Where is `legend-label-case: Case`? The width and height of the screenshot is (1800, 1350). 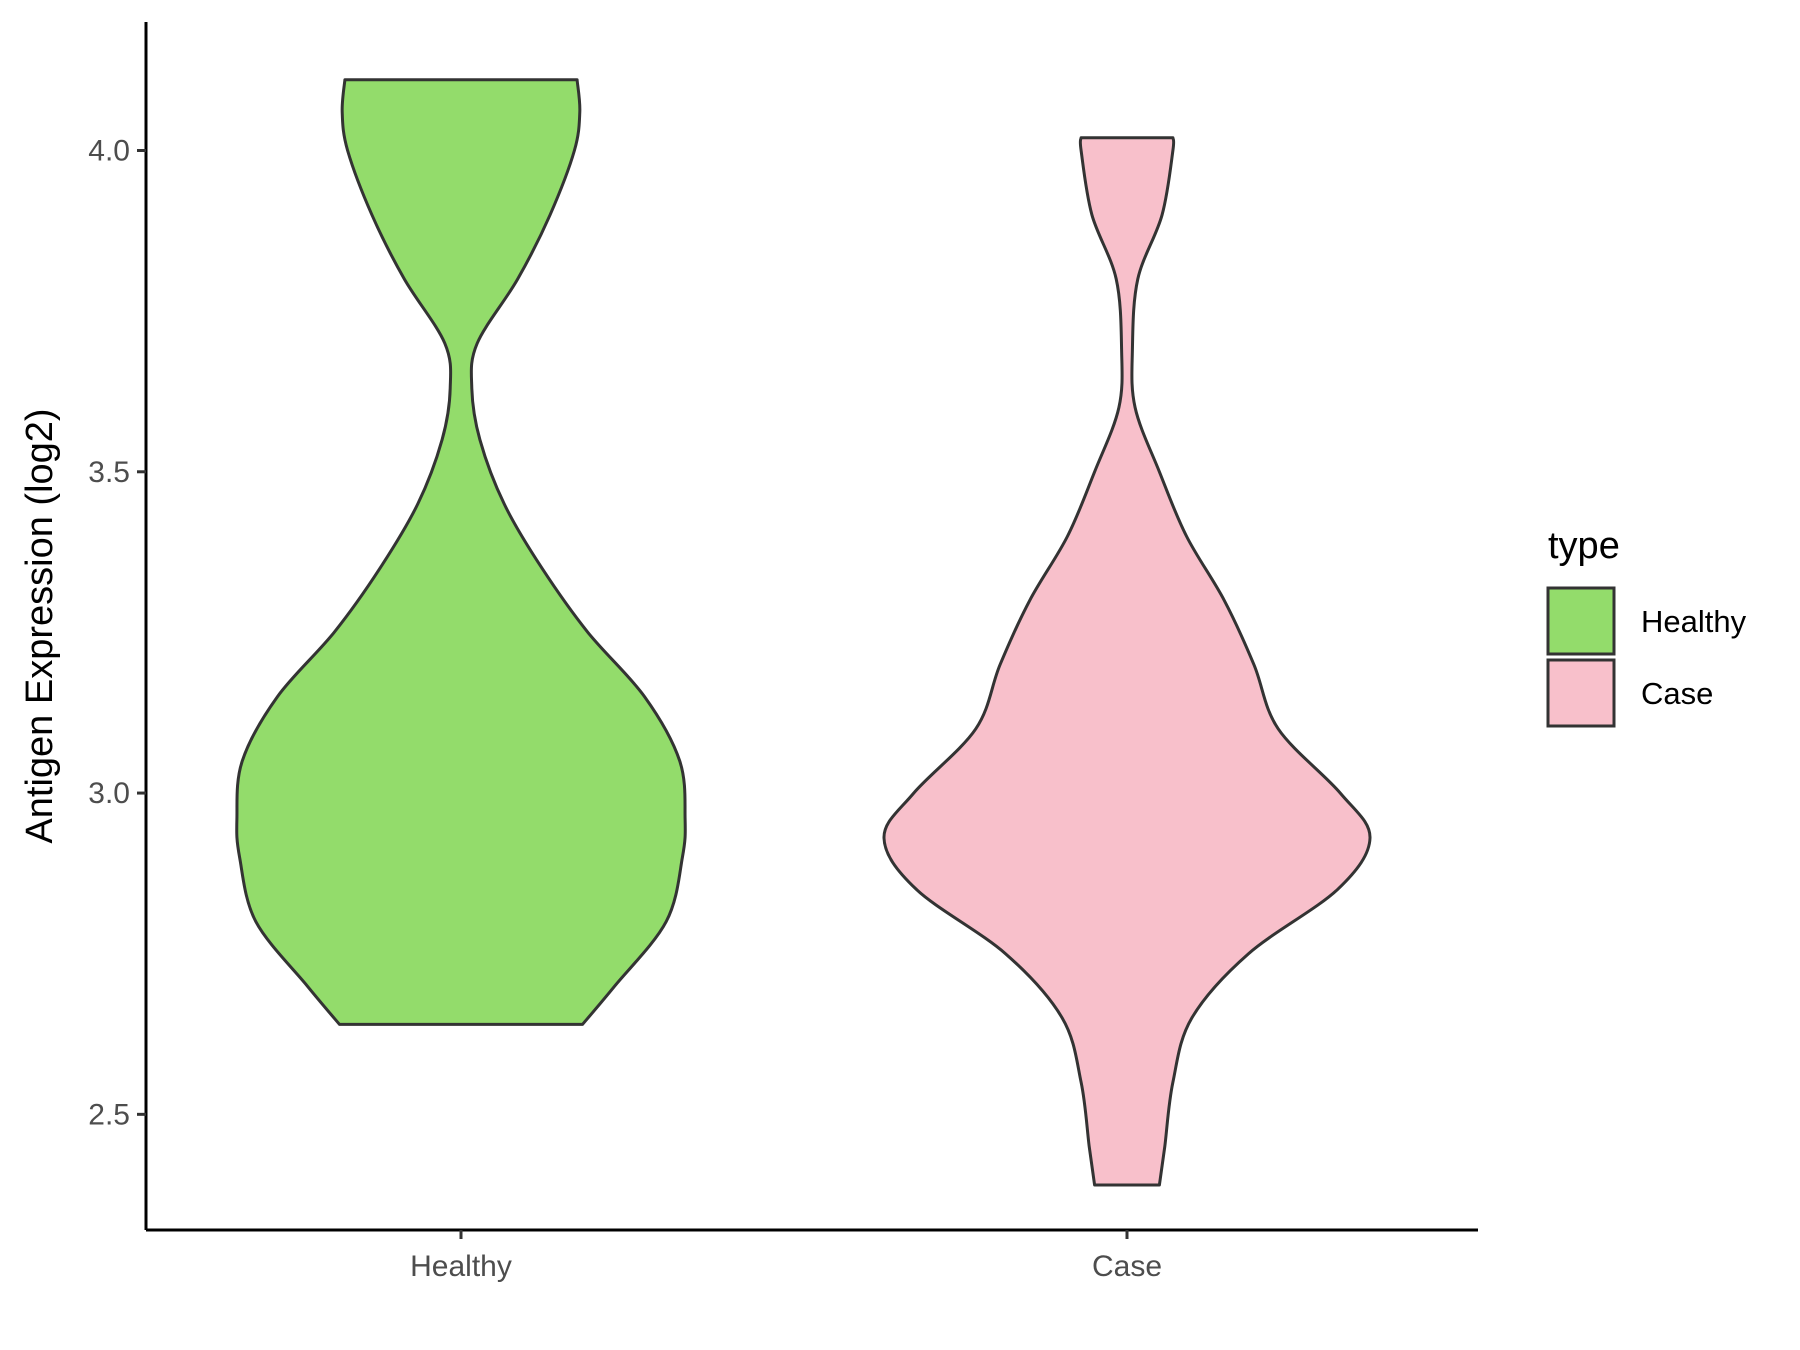
legend-label-case: Case is located at coordinates (1677, 693).